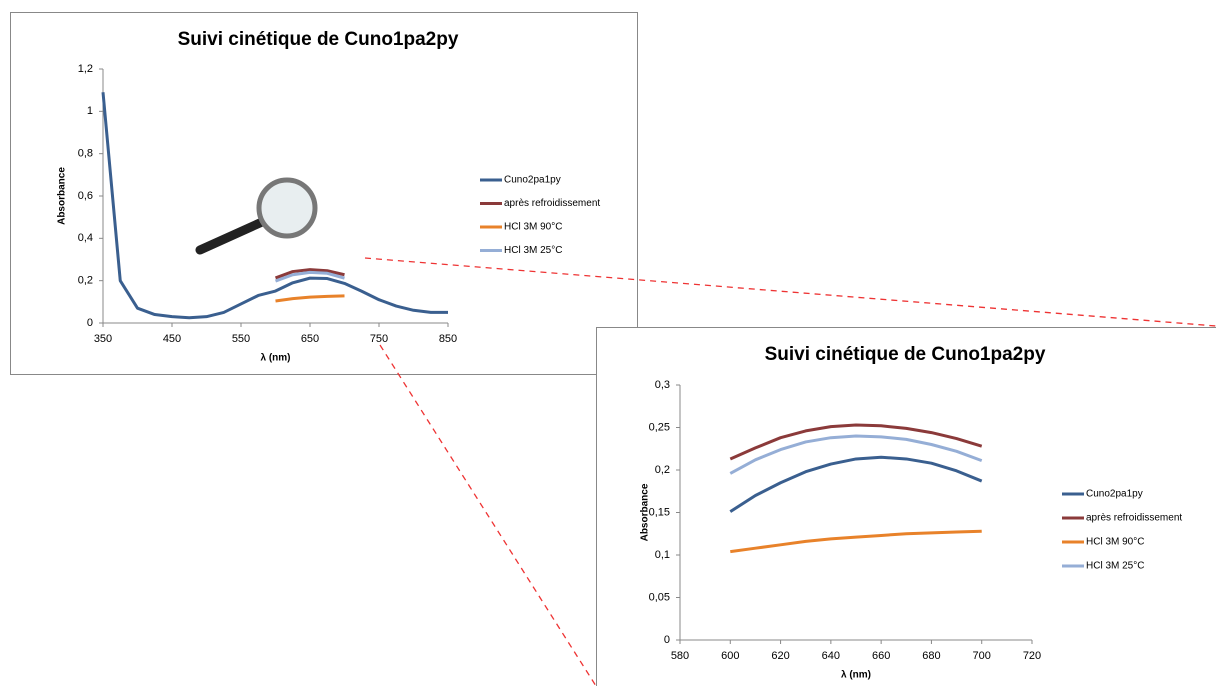 The height and width of the screenshot is (691, 1216). Describe the element at coordinates (85, 154) in the screenshot. I see `y-tick-label: 0,8` at that location.